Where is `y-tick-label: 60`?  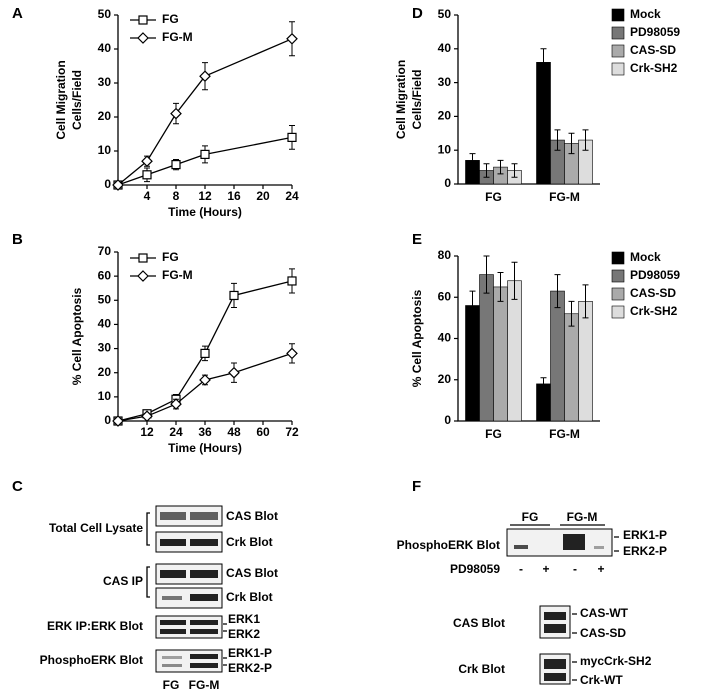 y-tick-label: 60 is located at coordinates (445, 296).